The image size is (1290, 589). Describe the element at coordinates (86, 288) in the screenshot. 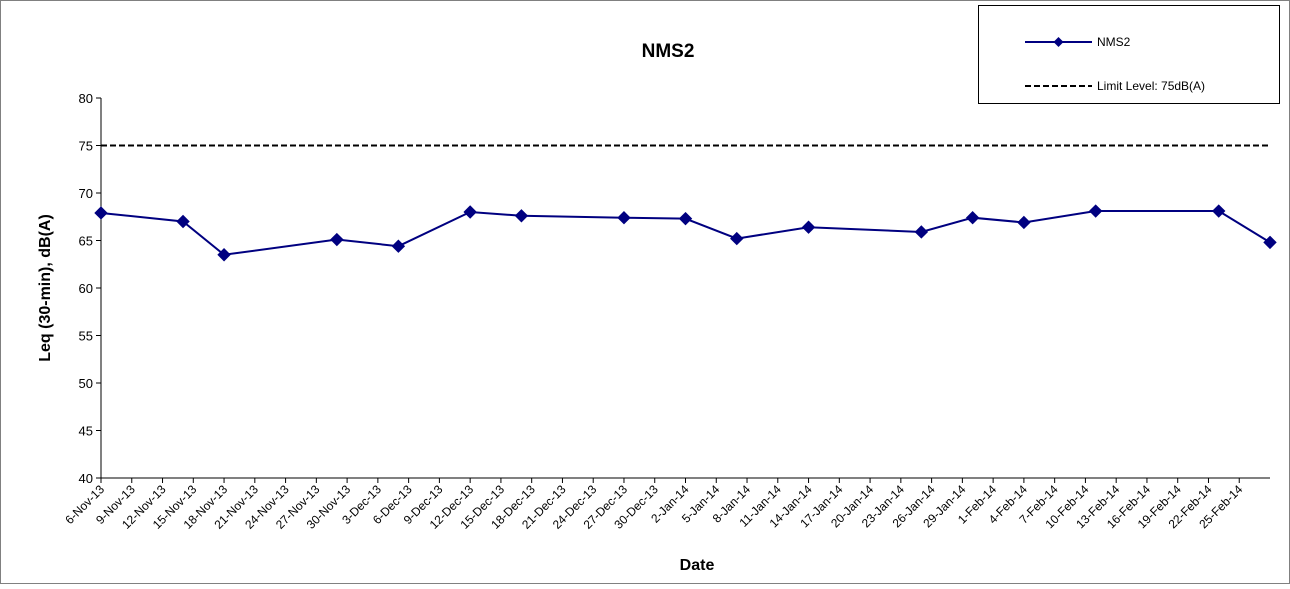

I see `y-tick-label: 60` at that location.